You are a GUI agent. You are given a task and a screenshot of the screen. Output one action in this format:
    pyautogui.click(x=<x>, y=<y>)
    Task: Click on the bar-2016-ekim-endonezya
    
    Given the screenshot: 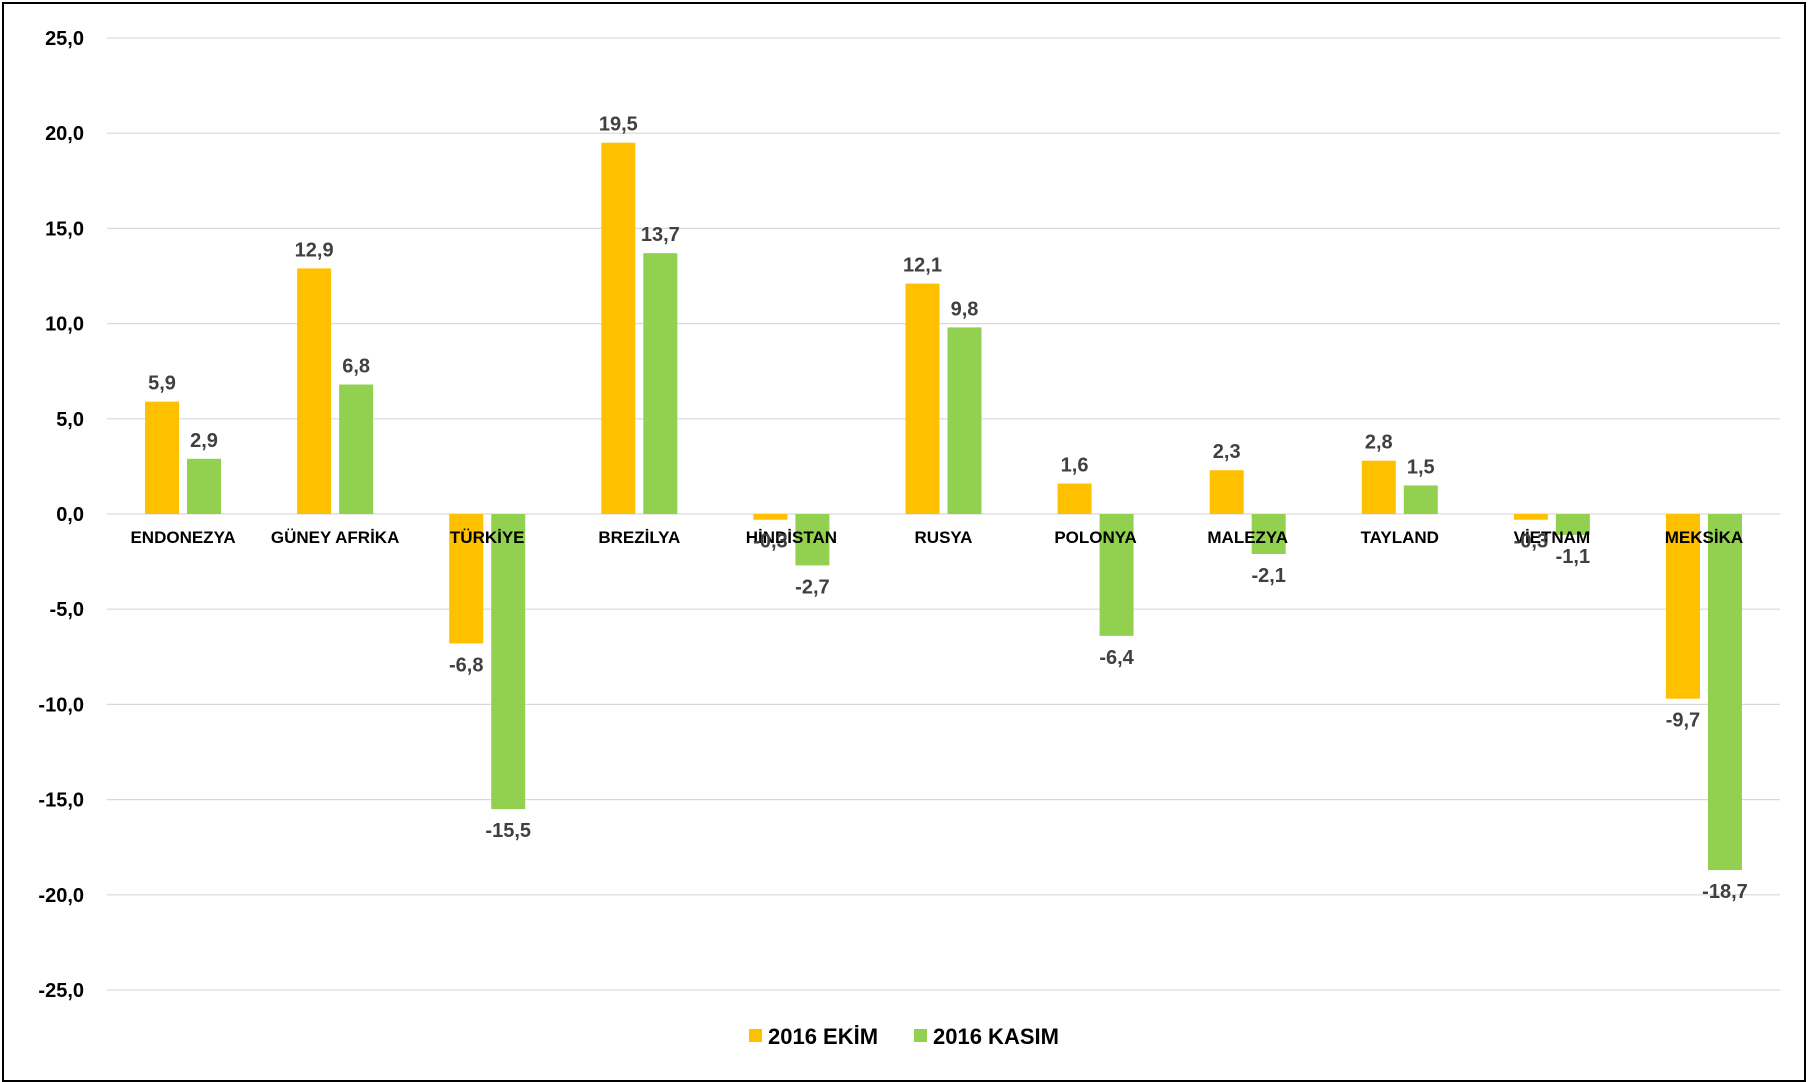 What is the action you would take?
    pyautogui.click(x=162, y=457)
    